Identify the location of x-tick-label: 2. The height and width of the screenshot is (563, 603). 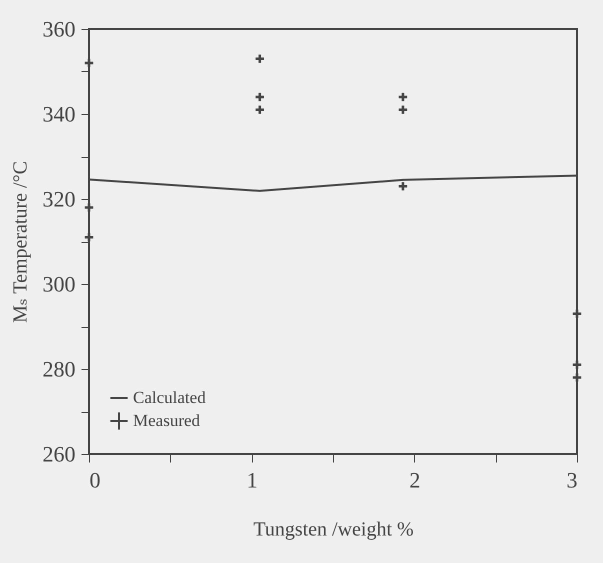
(414, 480).